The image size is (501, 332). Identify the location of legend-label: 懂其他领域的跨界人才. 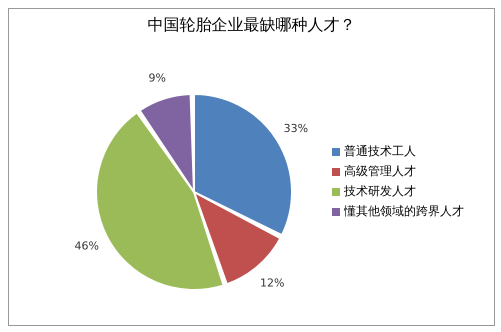
(404, 211).